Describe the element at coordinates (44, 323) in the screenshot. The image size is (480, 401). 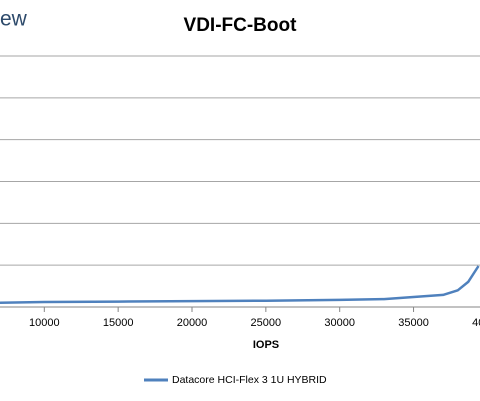
I see `x-tick-label: 10000` at that location.